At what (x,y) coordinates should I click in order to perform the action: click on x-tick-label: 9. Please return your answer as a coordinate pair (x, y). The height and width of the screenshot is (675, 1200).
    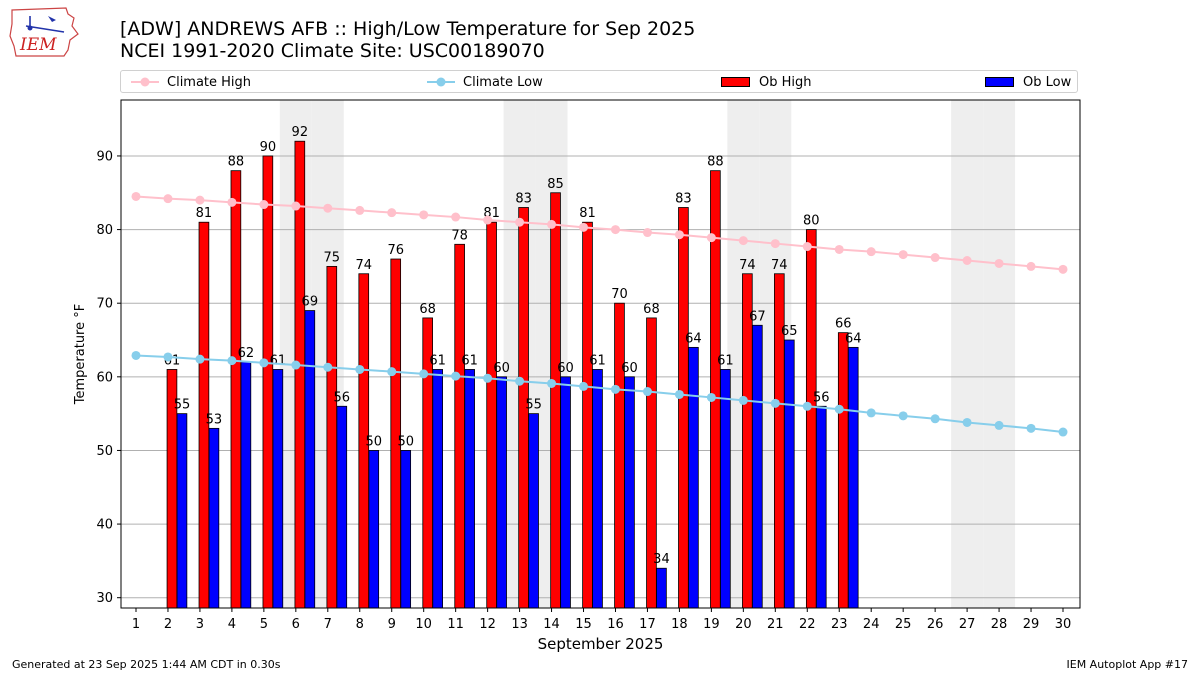
    Looking at the image, I should click on (392, 624).